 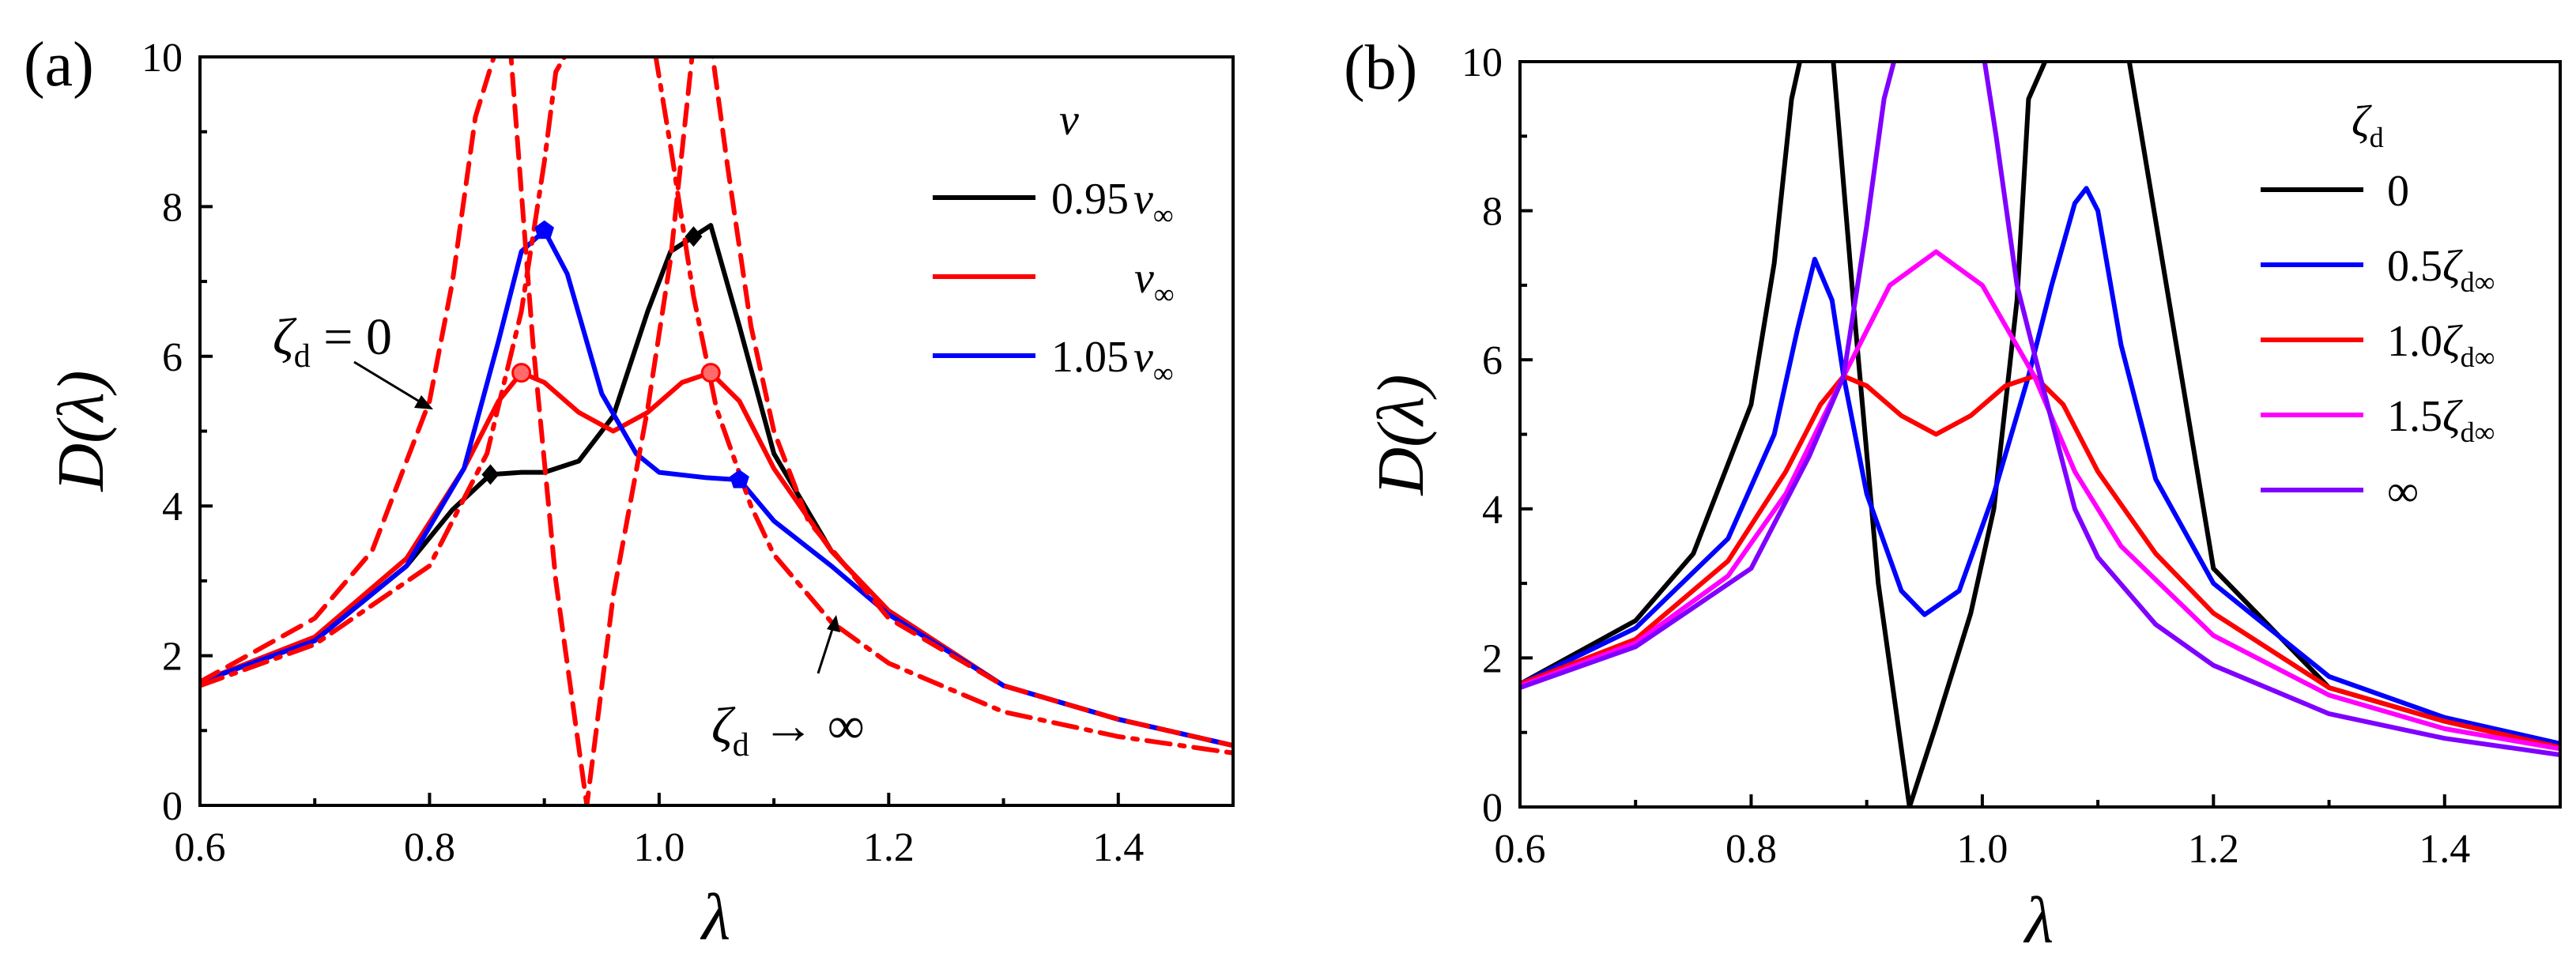 What do you see at coordinates (788, 689) in the screenshot?
I see `annotation-zeta-infinity: ζd → ∞` at bounding box center [788, 689].